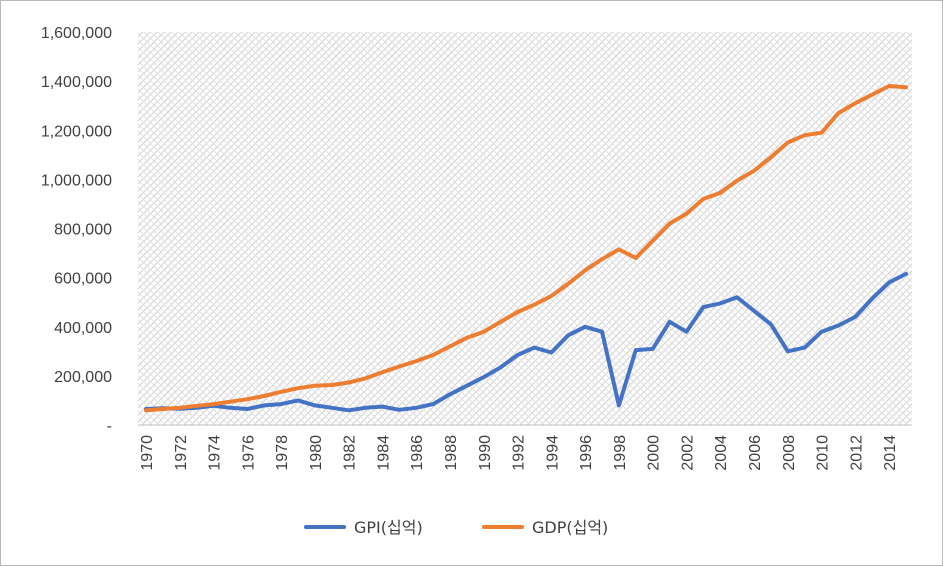  Describe the element at coordinates (316, 453) in the screenshot. I see `x-tick-label: 1980` at that location.